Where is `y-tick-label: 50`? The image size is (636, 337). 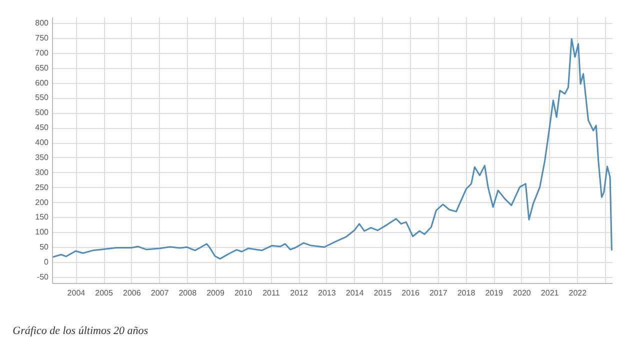 y-tick-label: 50 is located at coordinates (45, 247).